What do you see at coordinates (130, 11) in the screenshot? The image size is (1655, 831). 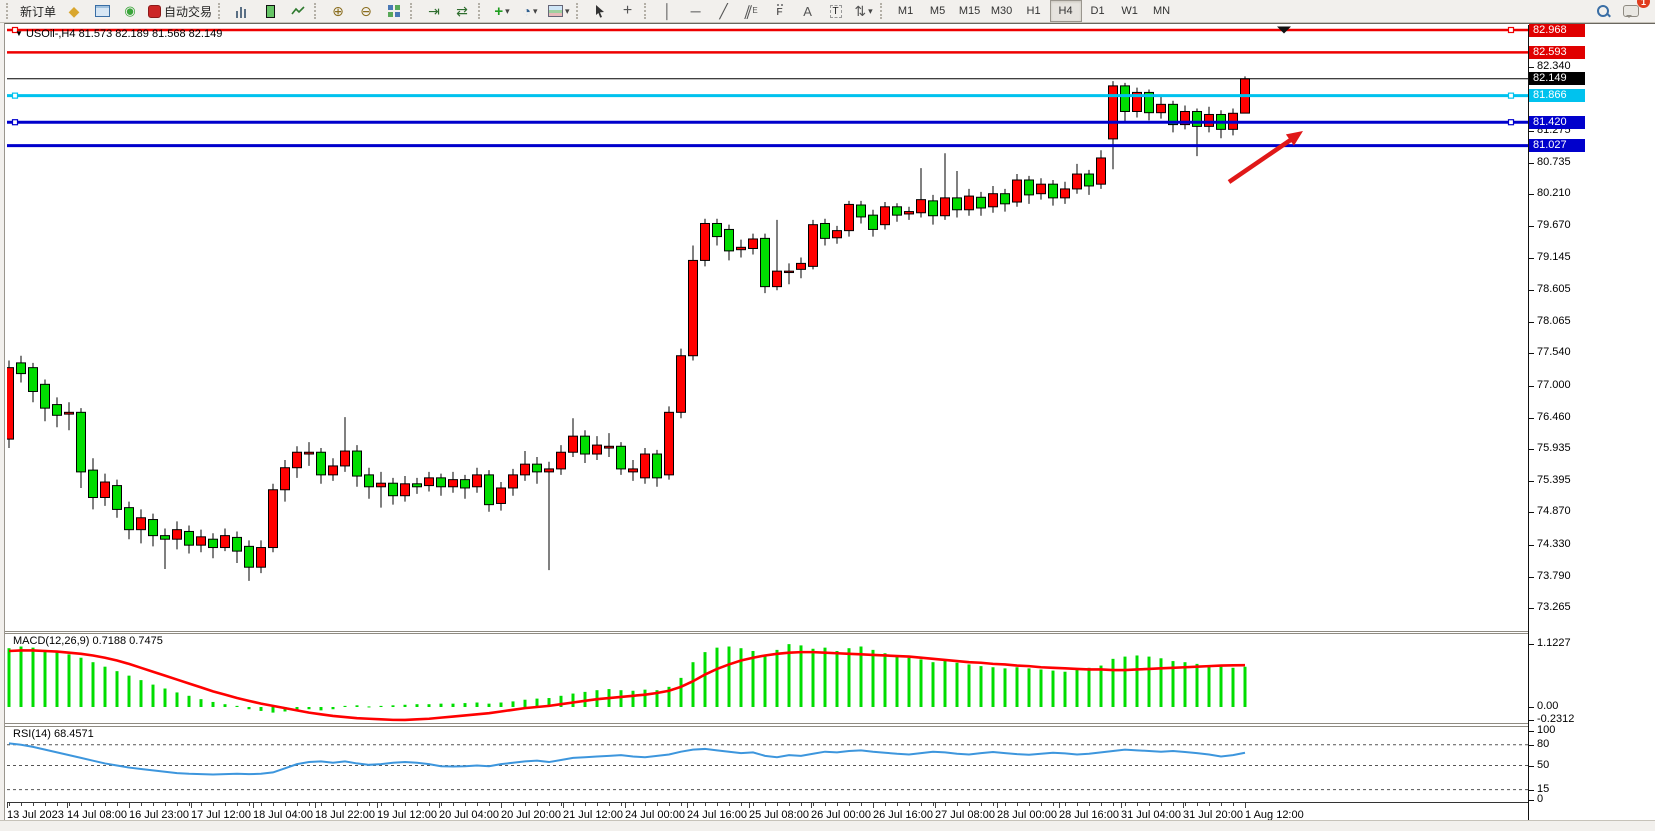 I see `signal-button: ◉` at bounding box center [130, 11].